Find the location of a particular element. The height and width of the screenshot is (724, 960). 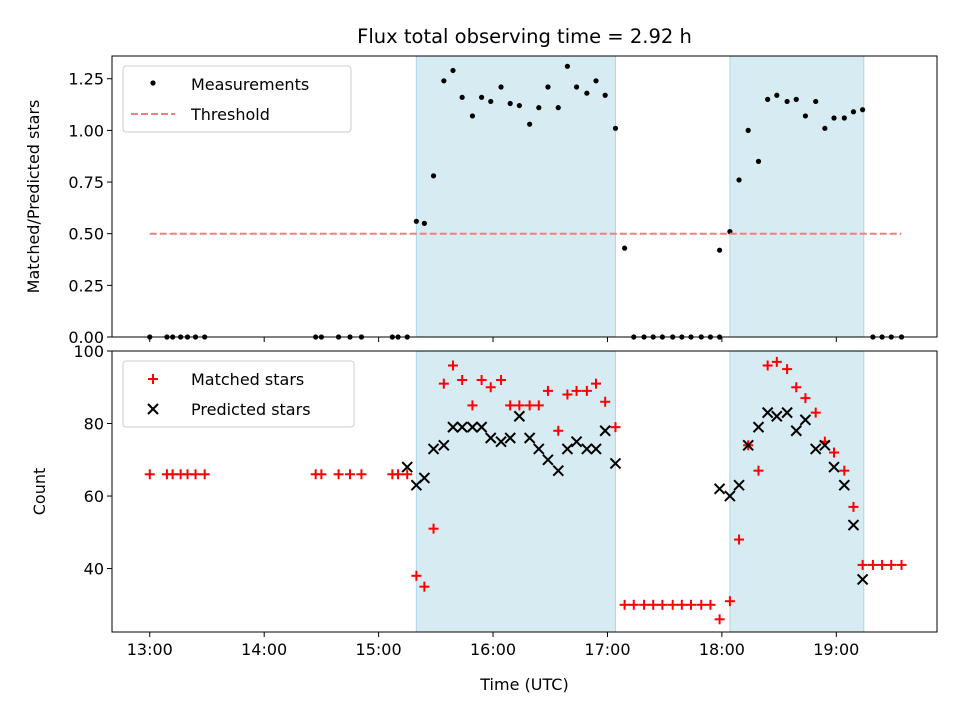

legend-label: Measurements is located at coordinates (250, 84).